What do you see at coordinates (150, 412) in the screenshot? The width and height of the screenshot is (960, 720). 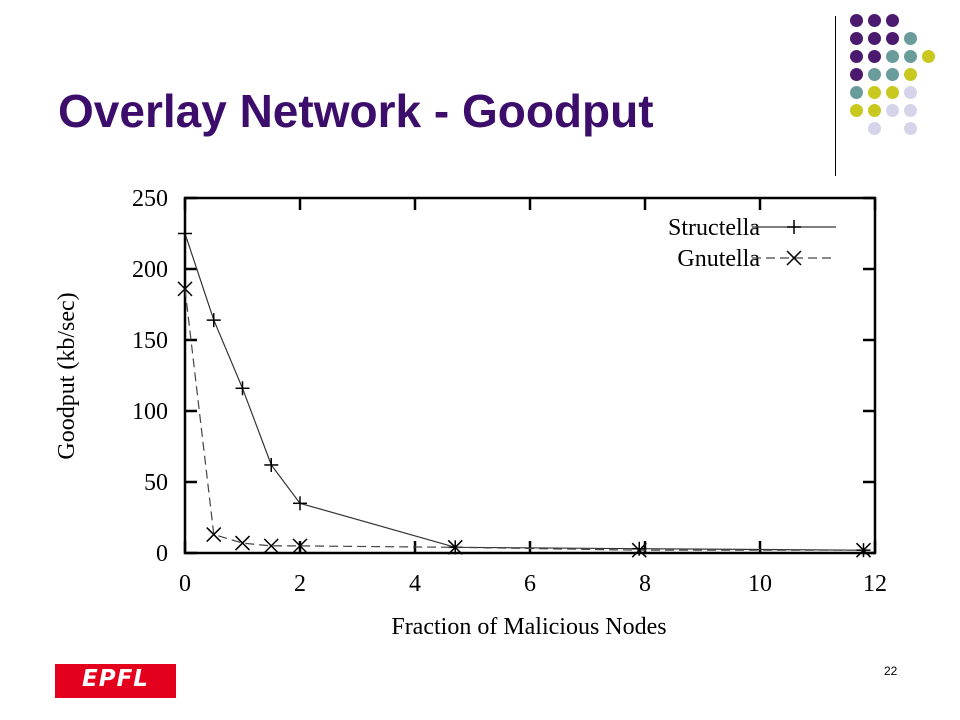 I see `y-tick-label: 100` at bounding box center [150, 412].